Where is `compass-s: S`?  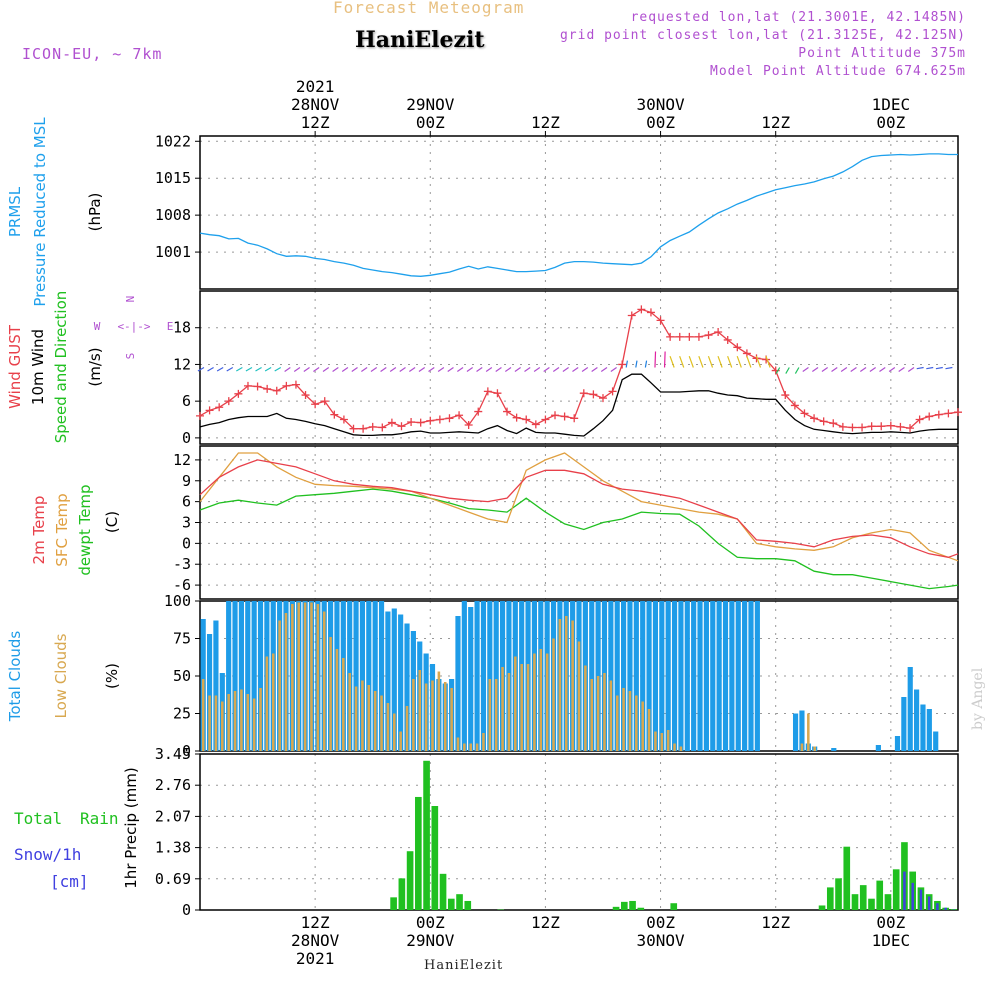
compass-s: S is located at coordinates (130, 356).